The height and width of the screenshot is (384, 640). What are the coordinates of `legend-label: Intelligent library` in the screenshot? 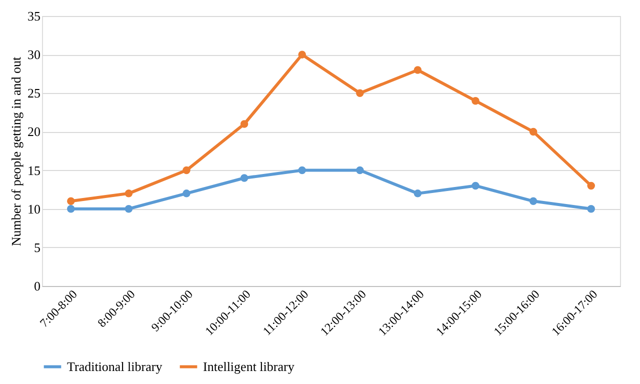 It's located at (249, 366).